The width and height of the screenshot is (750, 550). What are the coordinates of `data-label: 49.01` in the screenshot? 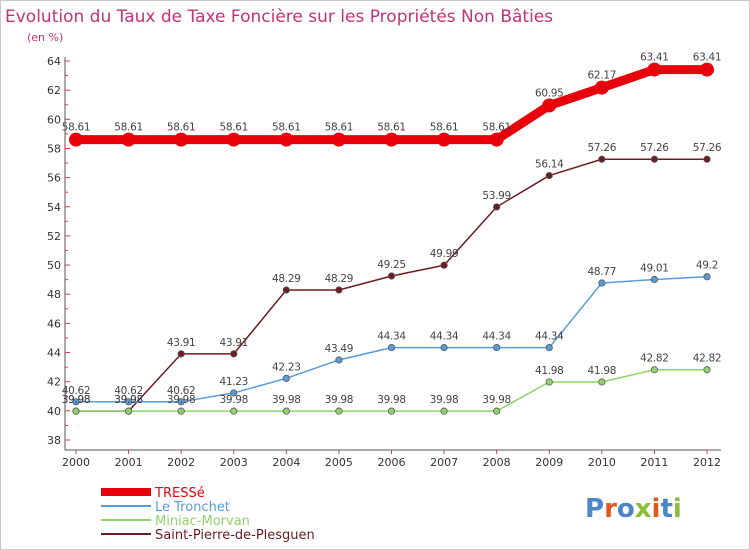 It's located at (654, 269).